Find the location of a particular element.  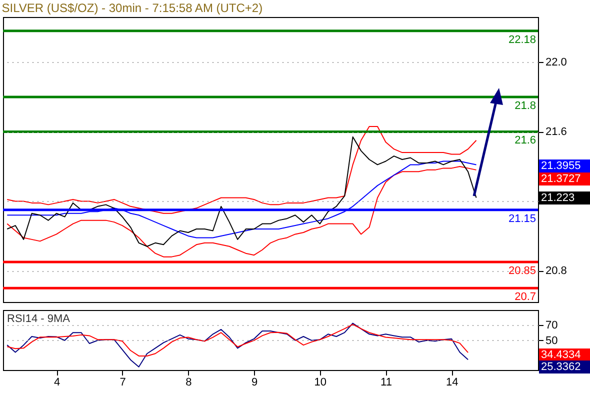

y-tick-label: 22.0 is located at coordinates (556, 62).